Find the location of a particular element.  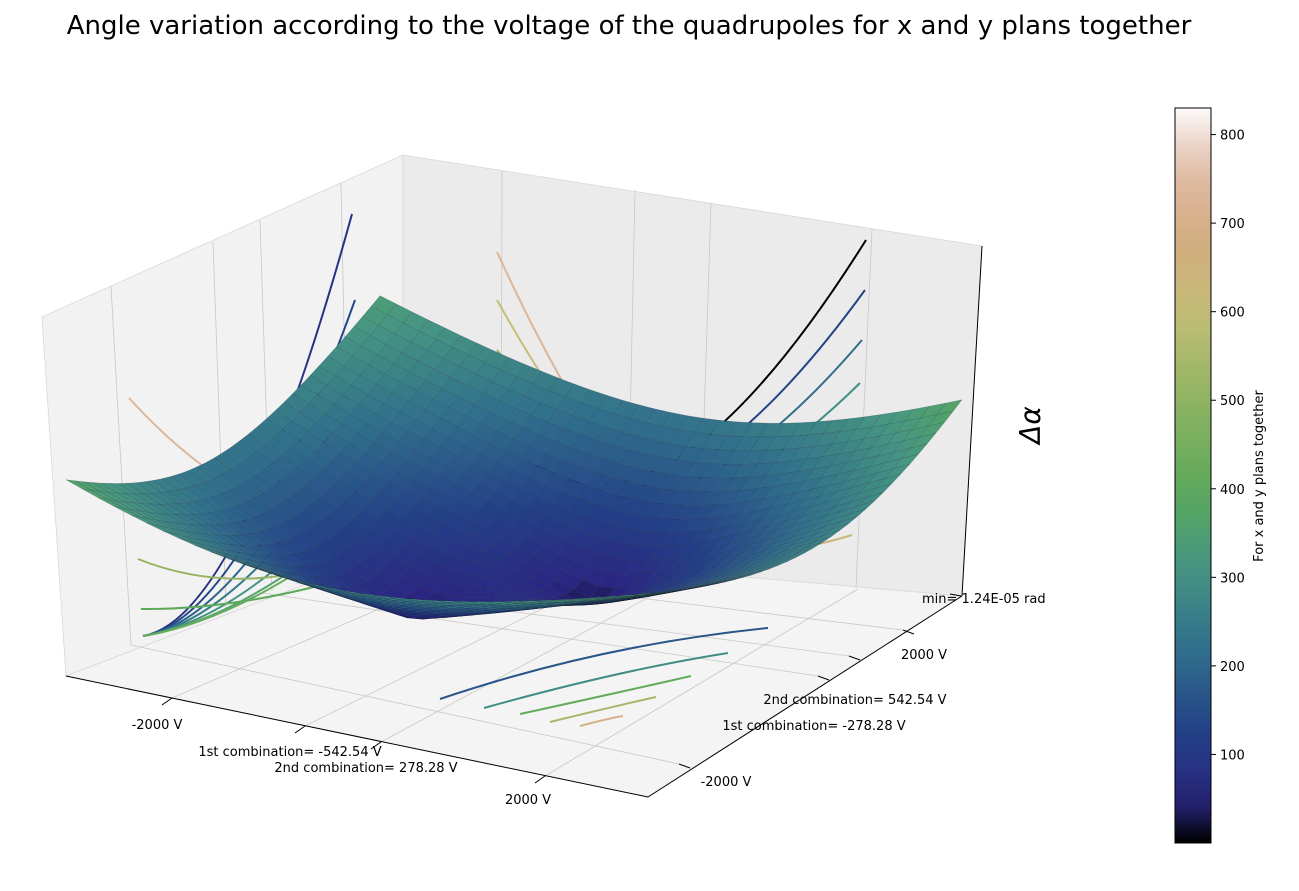

x-tick-label: 1st combination= -542.54 V is located at coordinates (289, 752).